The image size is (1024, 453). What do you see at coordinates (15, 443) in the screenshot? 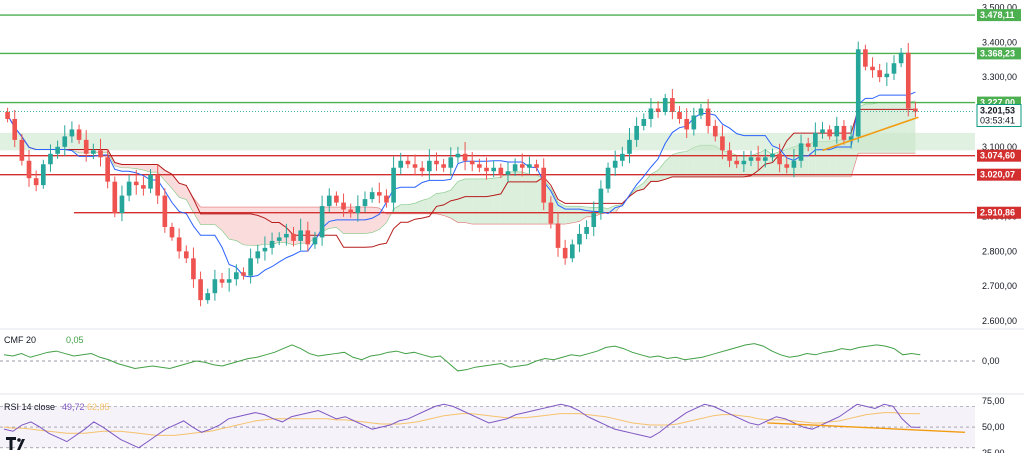
I see `tradingview-logo` at bounding box center [15, 443].